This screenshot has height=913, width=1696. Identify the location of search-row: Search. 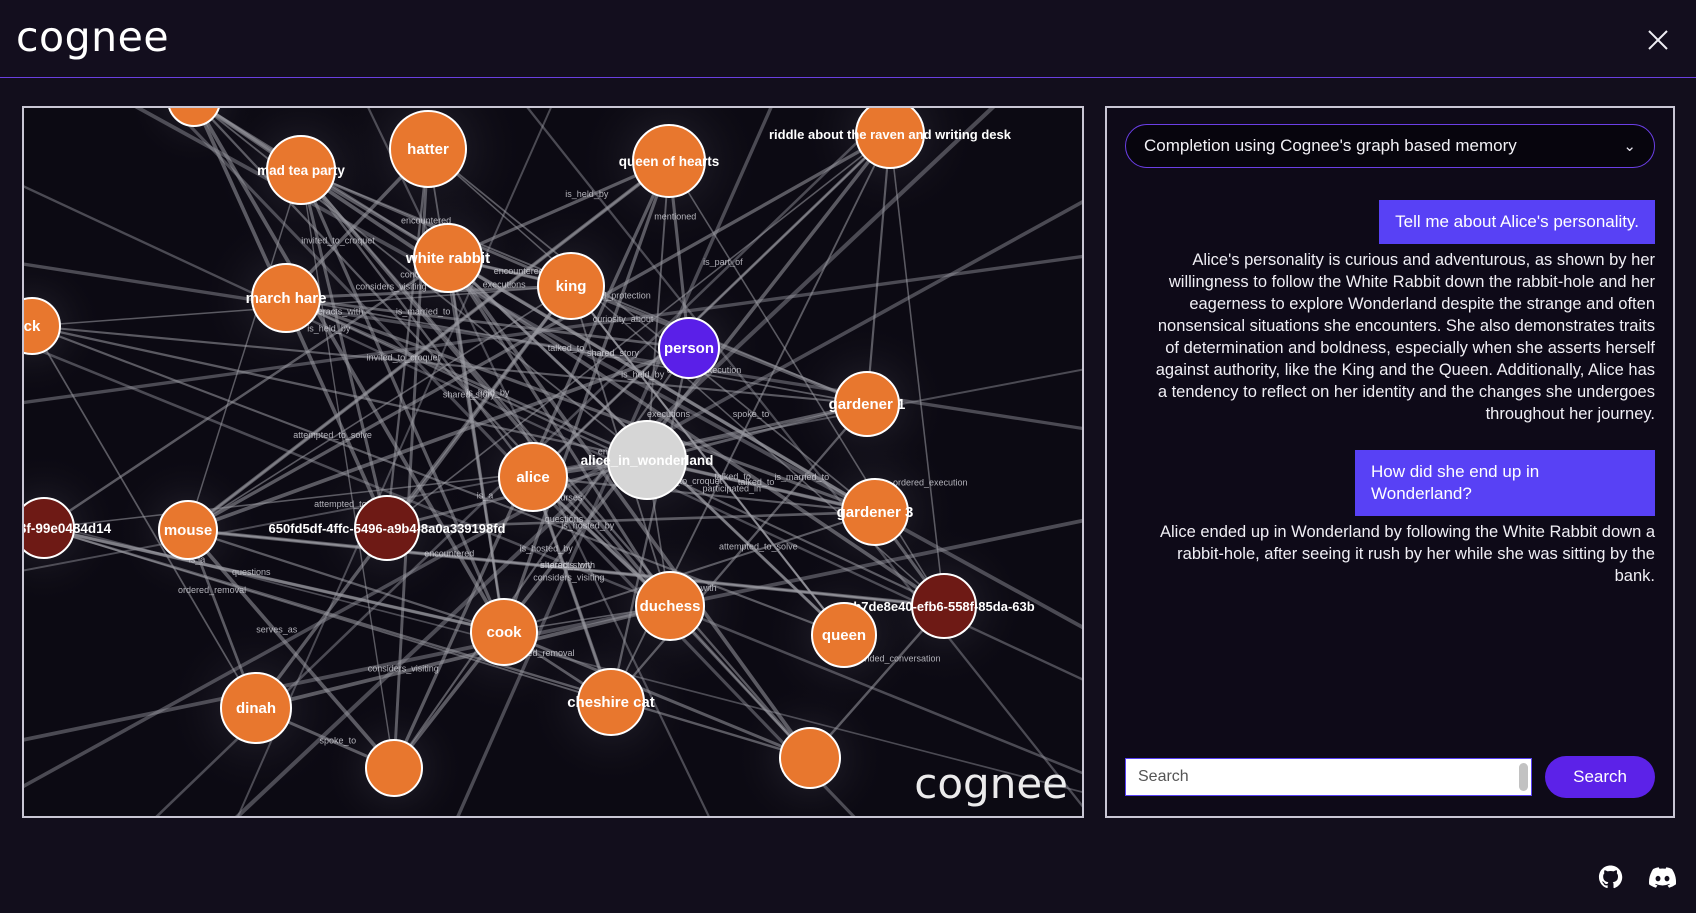
(1390, 786).